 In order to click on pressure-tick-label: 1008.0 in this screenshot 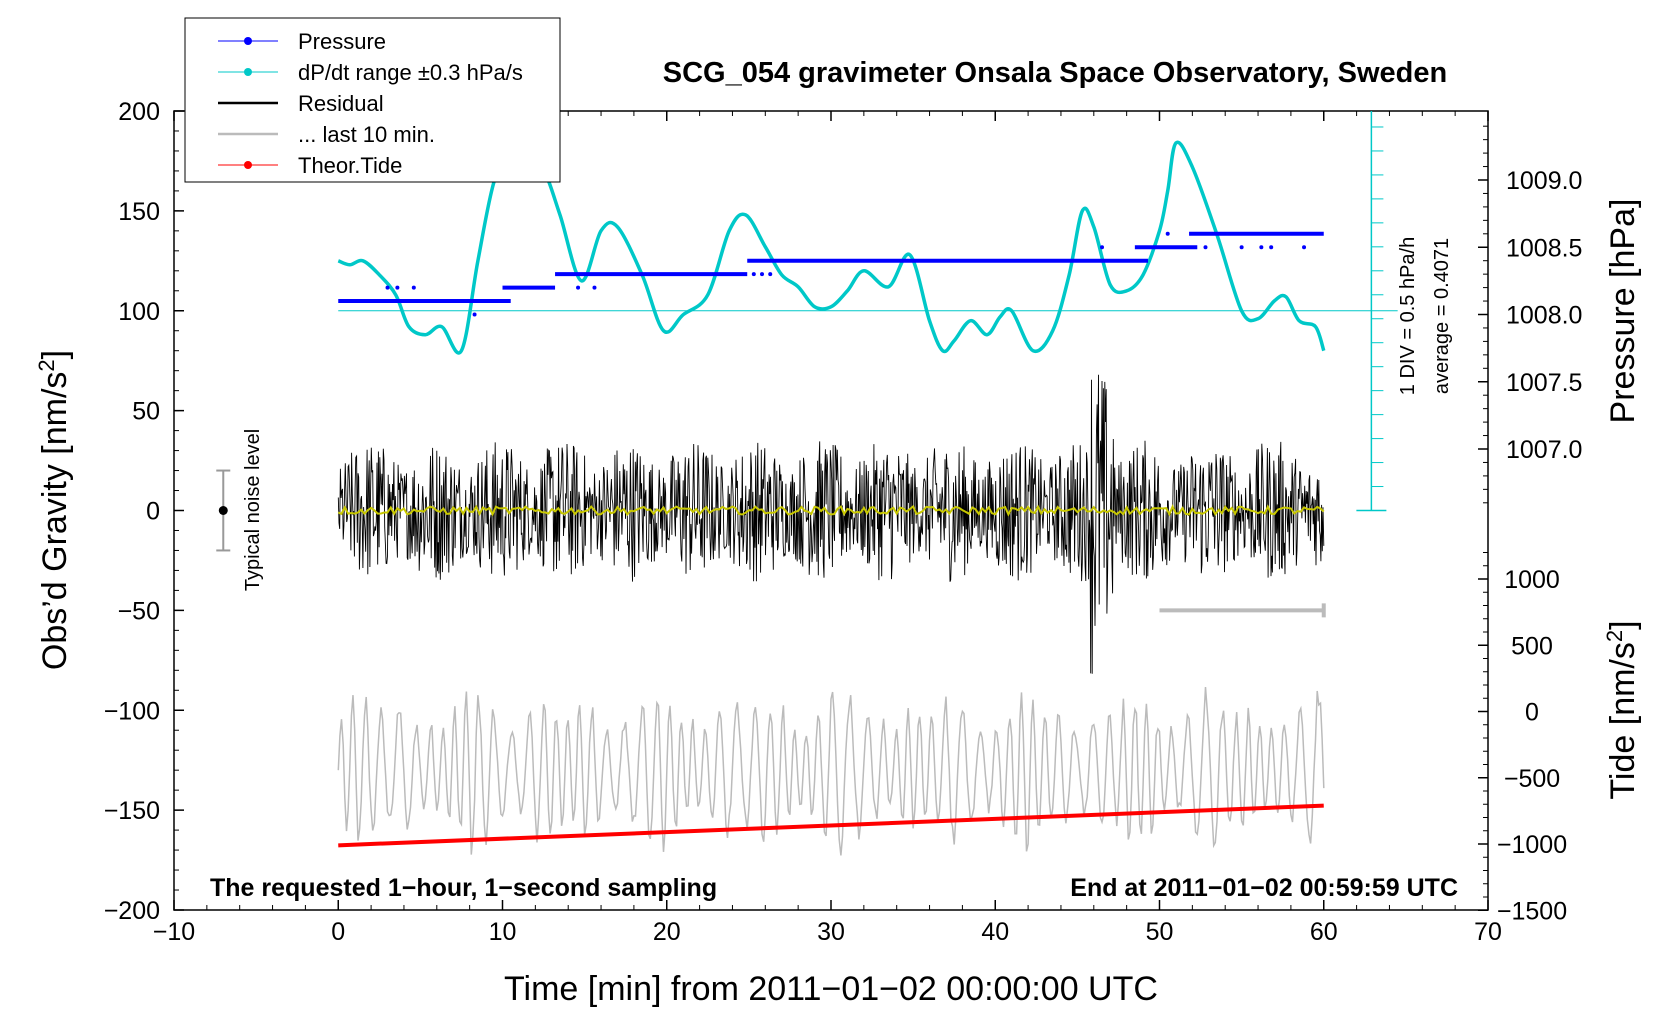, I will do `click(1544, 316)`.